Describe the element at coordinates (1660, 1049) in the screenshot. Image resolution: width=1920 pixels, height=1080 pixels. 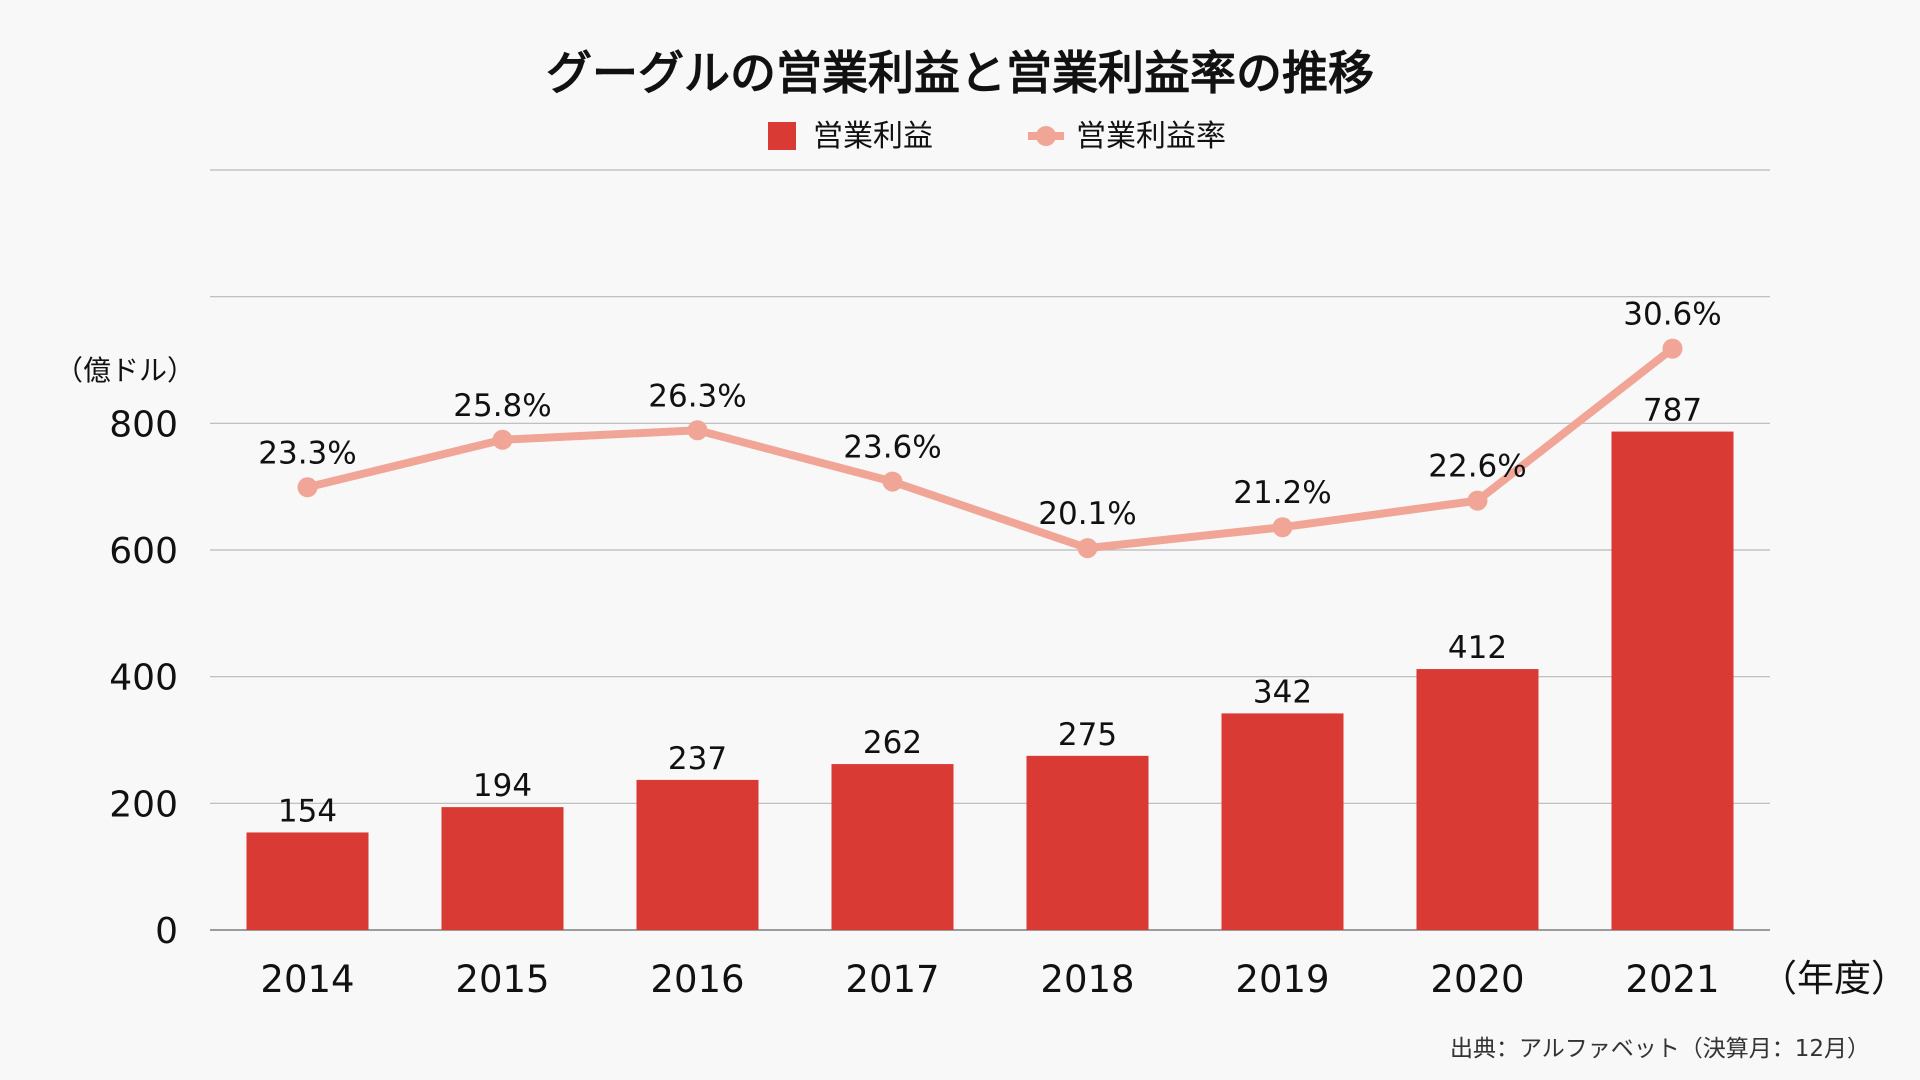
I see `source-note: 出典：アルファベット（決算月：12月）` at that location.